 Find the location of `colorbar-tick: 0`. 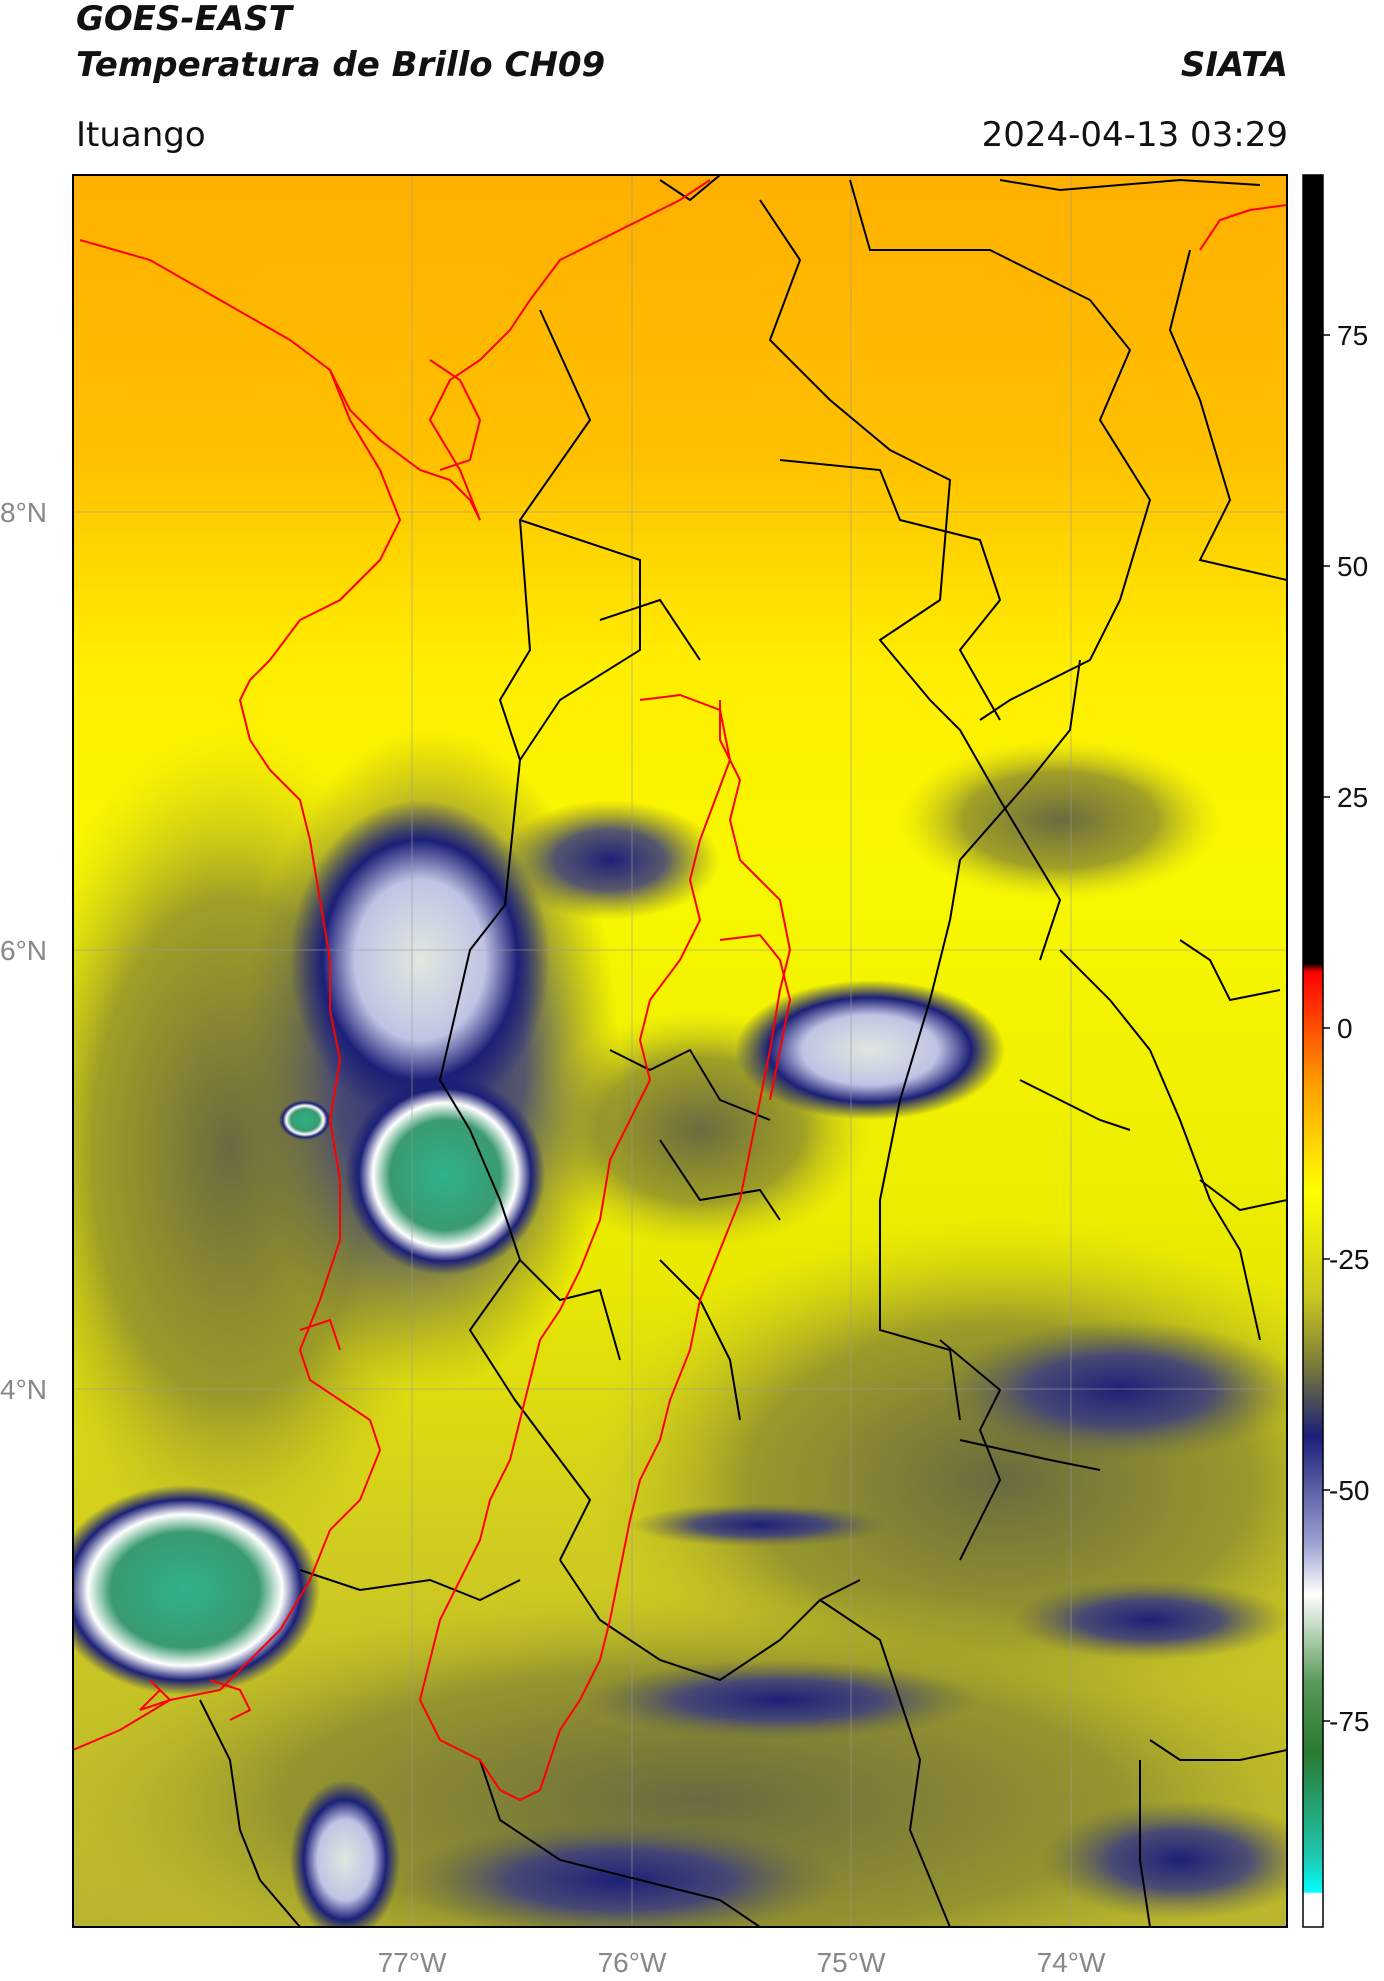

colorbar-tick: 0 is located at coordinates (1345, 1028).